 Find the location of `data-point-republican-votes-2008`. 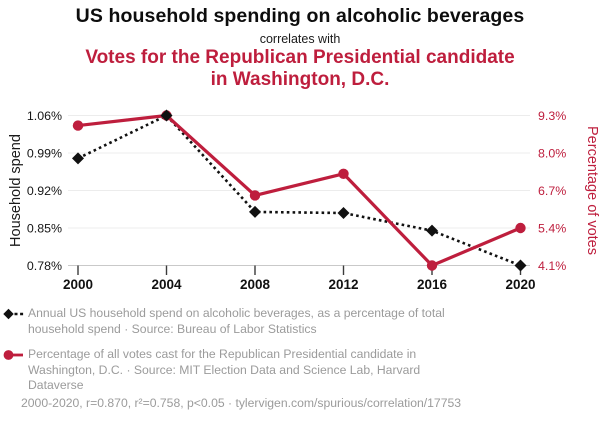

data-point-republican-votes-2008 is located at coordinates (255, 195).